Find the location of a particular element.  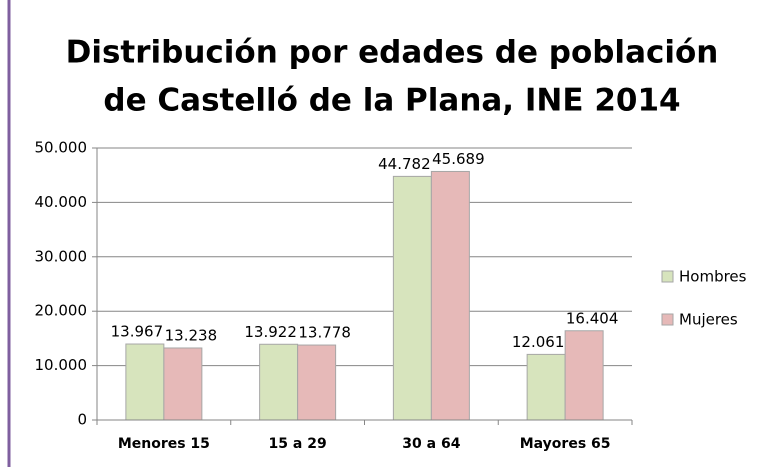

y-tick-label: 0 is located at coordinates (82, 420).